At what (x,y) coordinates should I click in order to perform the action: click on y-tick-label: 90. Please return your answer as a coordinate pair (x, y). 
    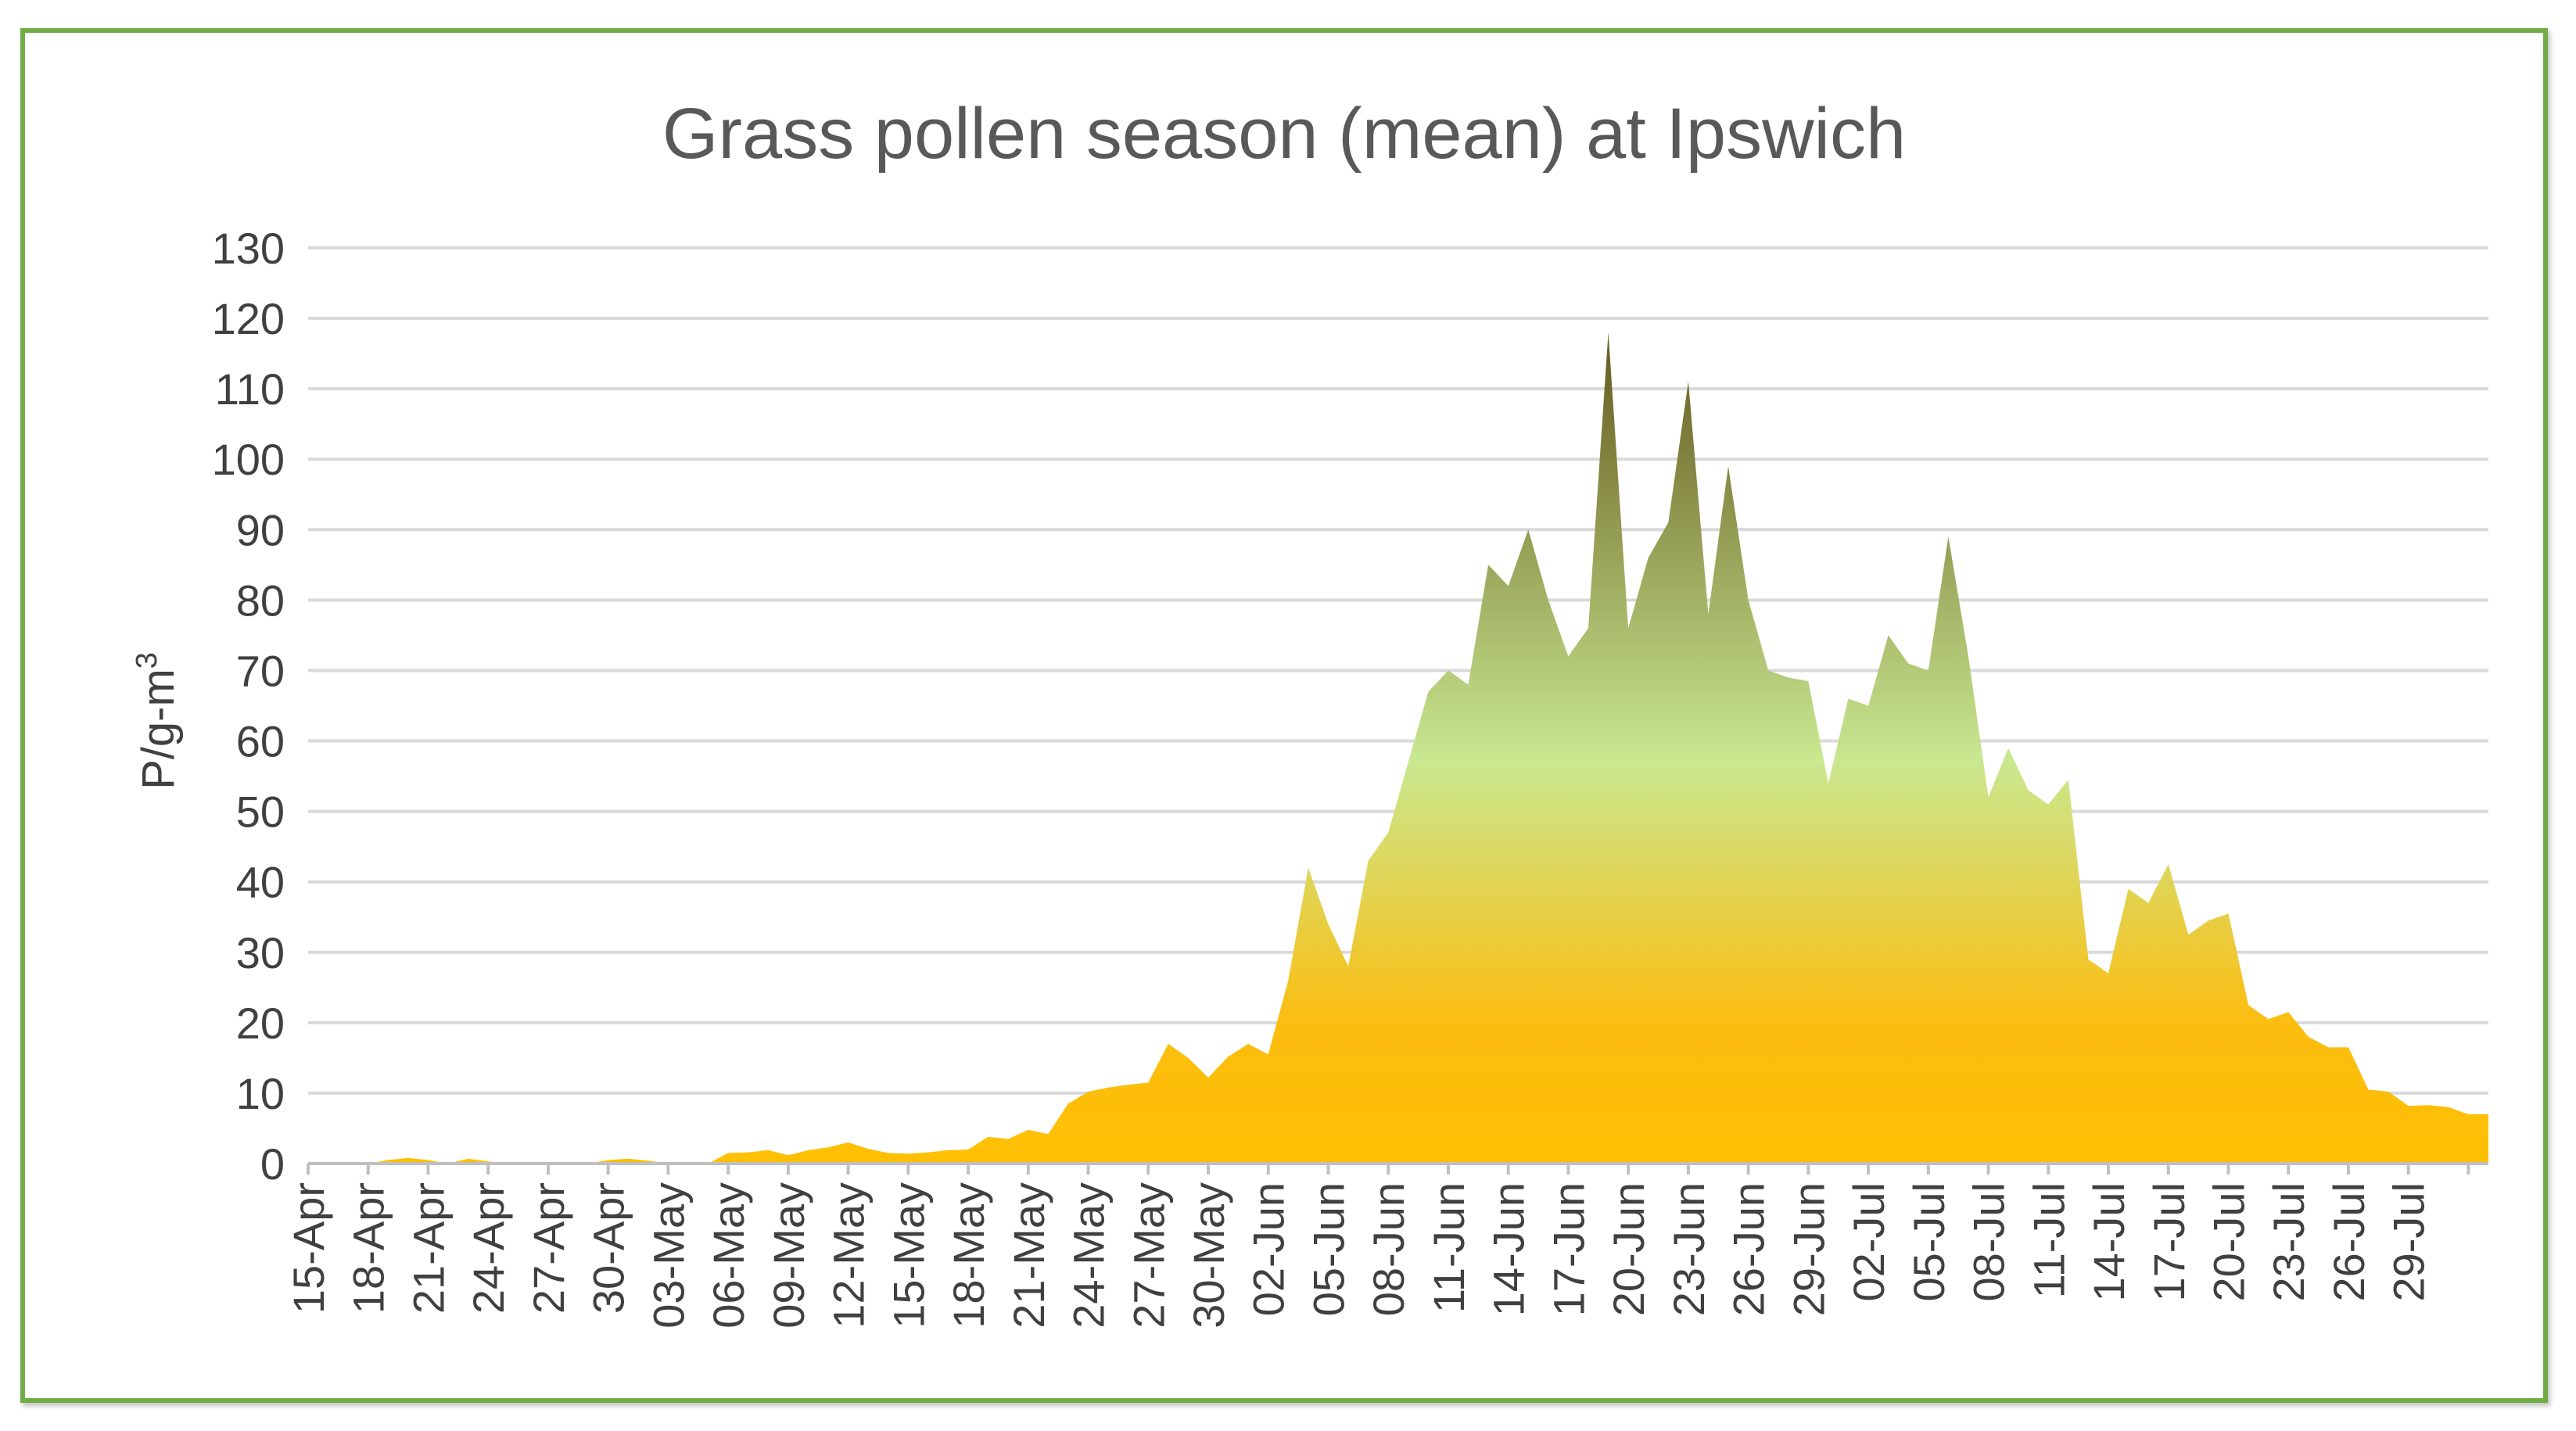
    Looking at the image, I should click on (260, 529).